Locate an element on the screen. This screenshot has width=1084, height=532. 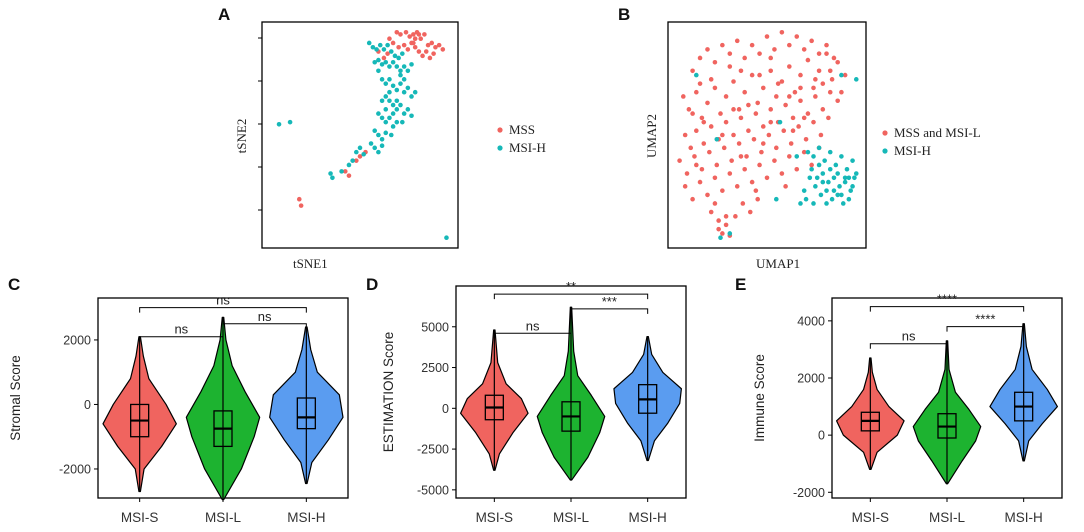
y-axis-label: UMAP2 is located at coordinates (651, 136).